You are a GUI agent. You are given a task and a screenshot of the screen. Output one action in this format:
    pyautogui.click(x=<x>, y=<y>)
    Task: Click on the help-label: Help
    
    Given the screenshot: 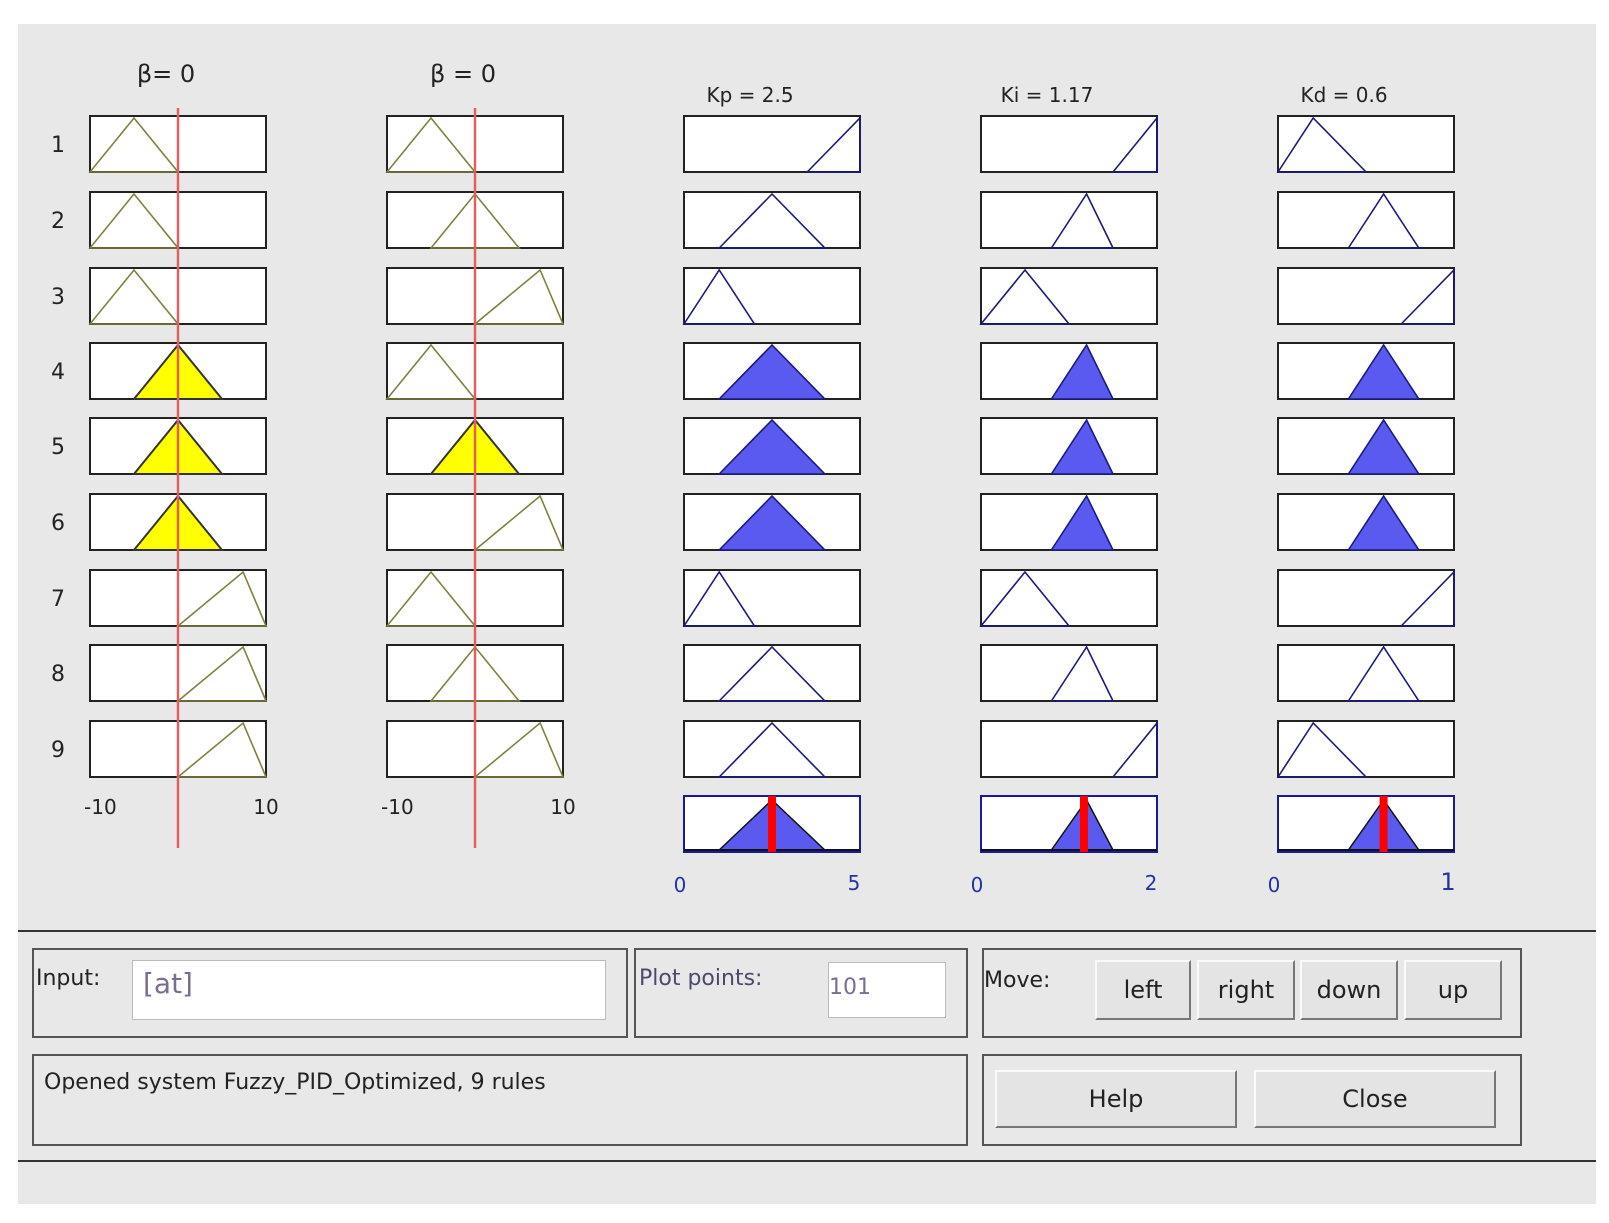 What is the action you would take?
    pyautogui.click(x=1116, y=1099)
    